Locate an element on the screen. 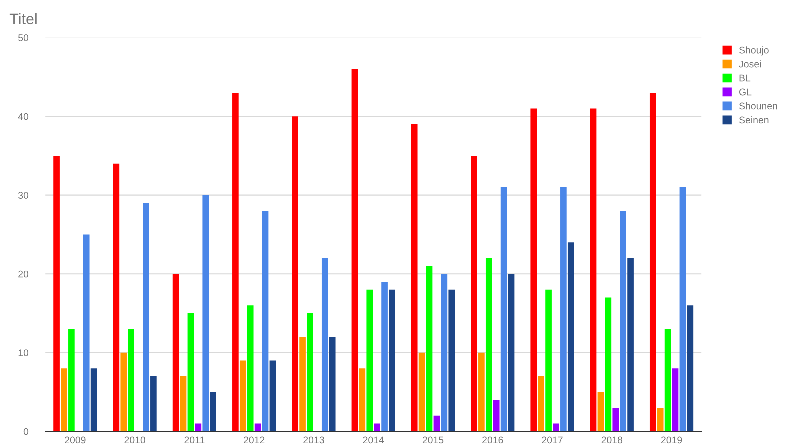  x-tick-label: 2018 is located at coordinates (612, 440).